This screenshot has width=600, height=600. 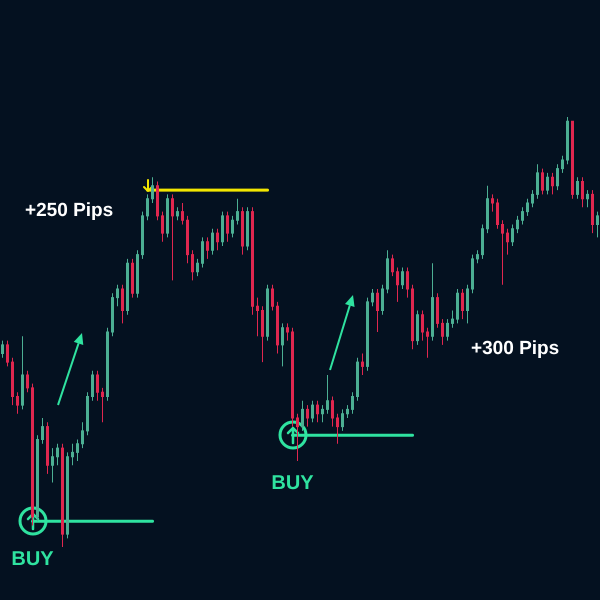 What do you see at coordinates (292, 483) in the screenshot?
I see `series-label: BUY` at bounding box center [292, 483].